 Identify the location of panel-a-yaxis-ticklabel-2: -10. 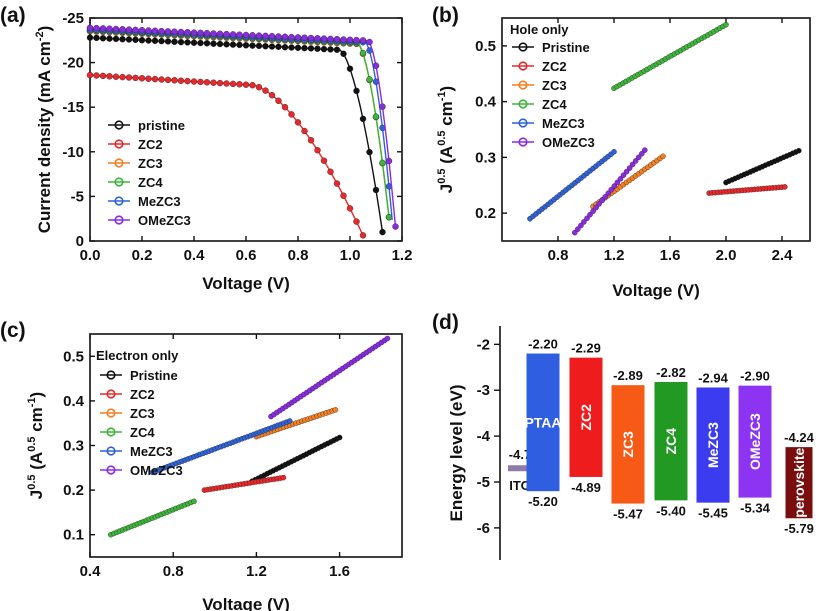
(73, 152).